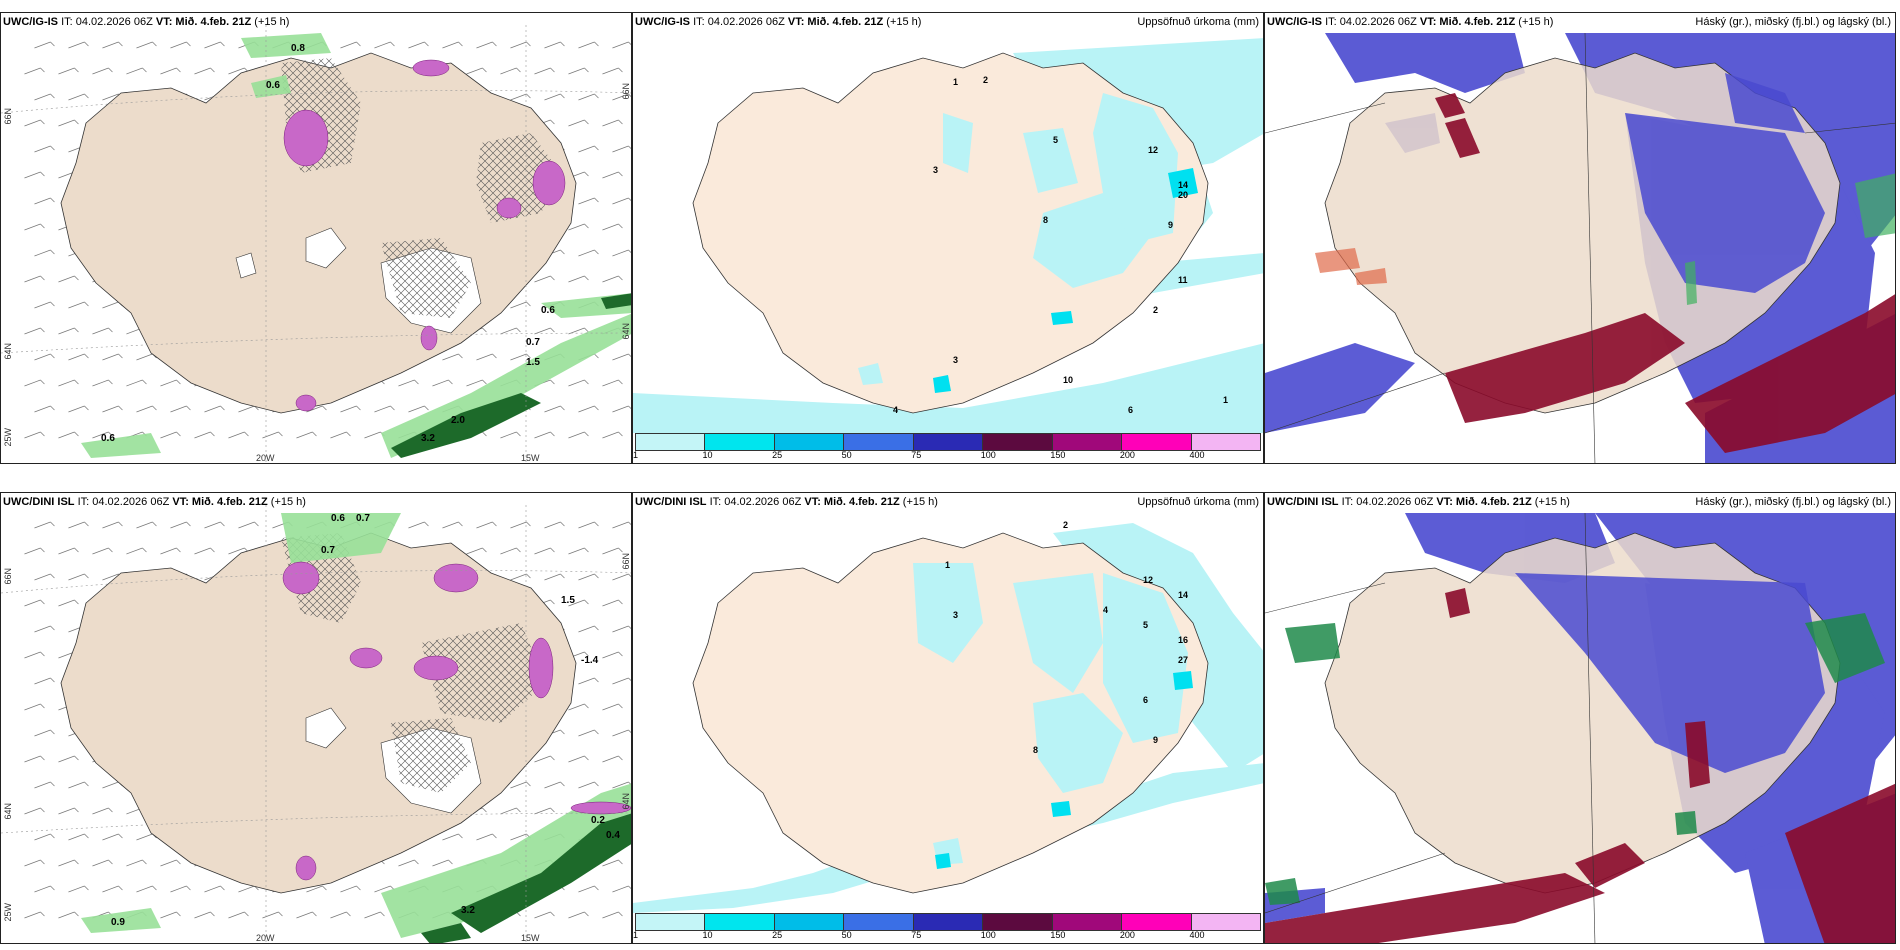  I want to click on lon-label-15w: 15W, so click(530, 458).